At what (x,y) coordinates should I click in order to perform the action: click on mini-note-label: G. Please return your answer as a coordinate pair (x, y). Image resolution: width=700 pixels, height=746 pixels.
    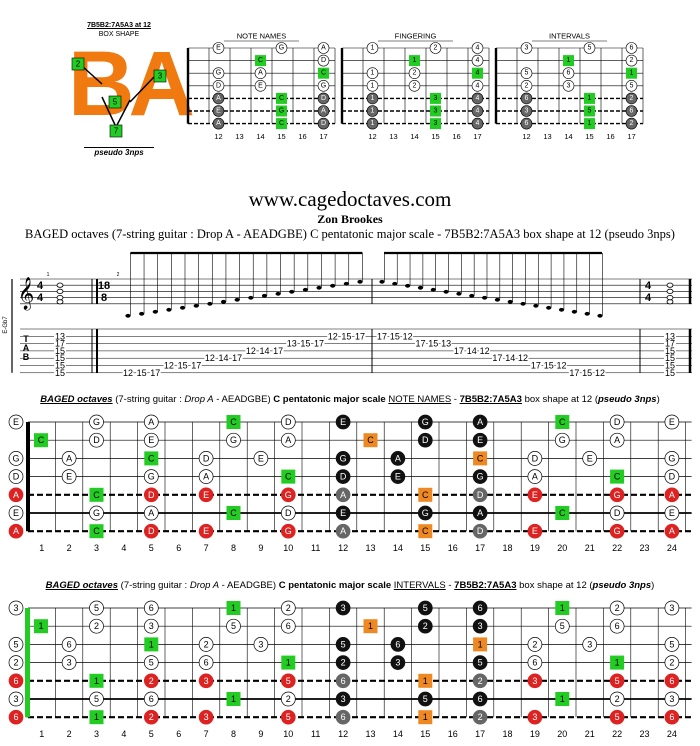
    Looking at the image, I should click on (281, 111).